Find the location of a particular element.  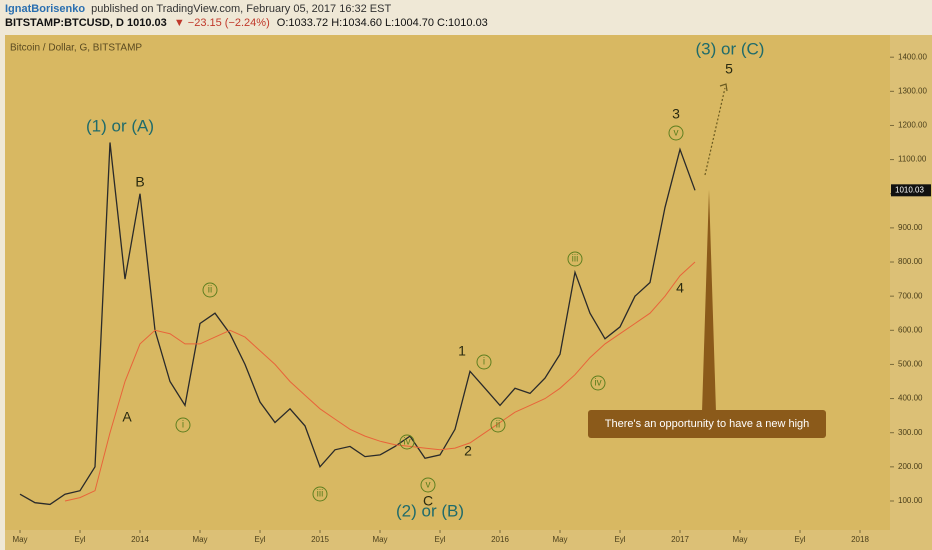

wave-label: C is located at coordinates (428, 501).